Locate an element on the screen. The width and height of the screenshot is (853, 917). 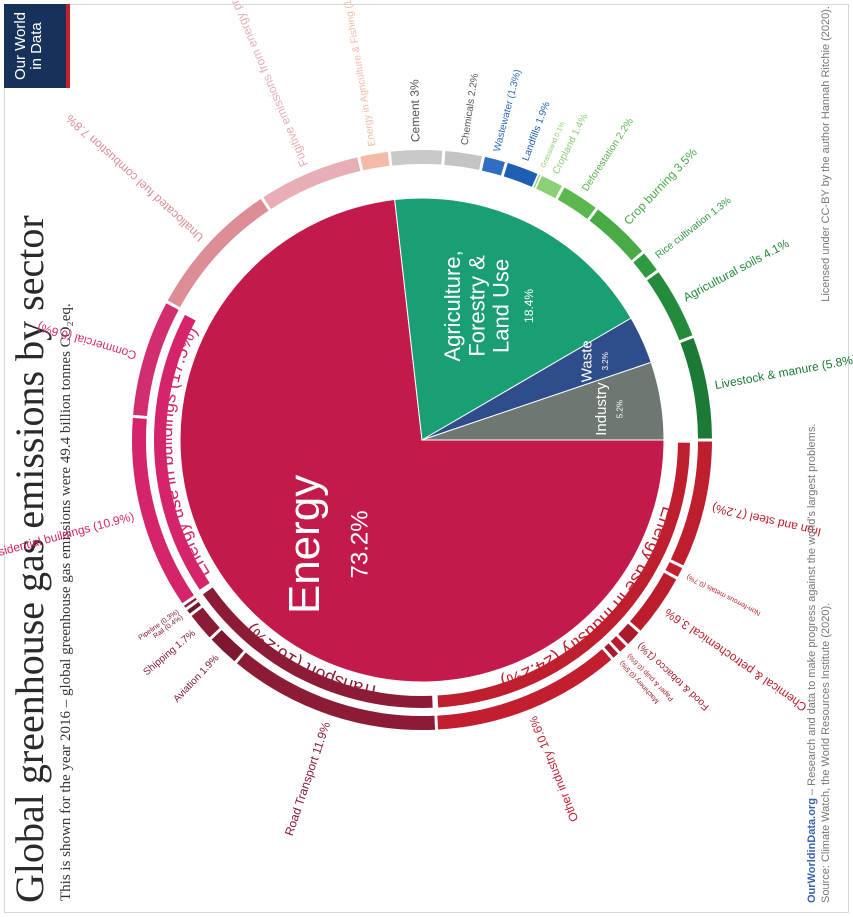
inner-label-energy: Energy 73.2% is located at coordinates (326, 544).